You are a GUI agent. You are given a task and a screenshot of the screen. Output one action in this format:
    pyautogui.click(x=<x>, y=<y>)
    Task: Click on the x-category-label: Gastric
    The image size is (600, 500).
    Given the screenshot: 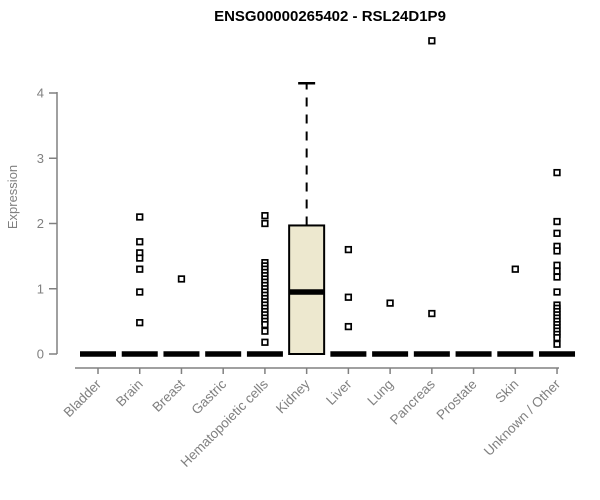 What is the action you would take?
    pyautogui.click(x=208, y=396)
    